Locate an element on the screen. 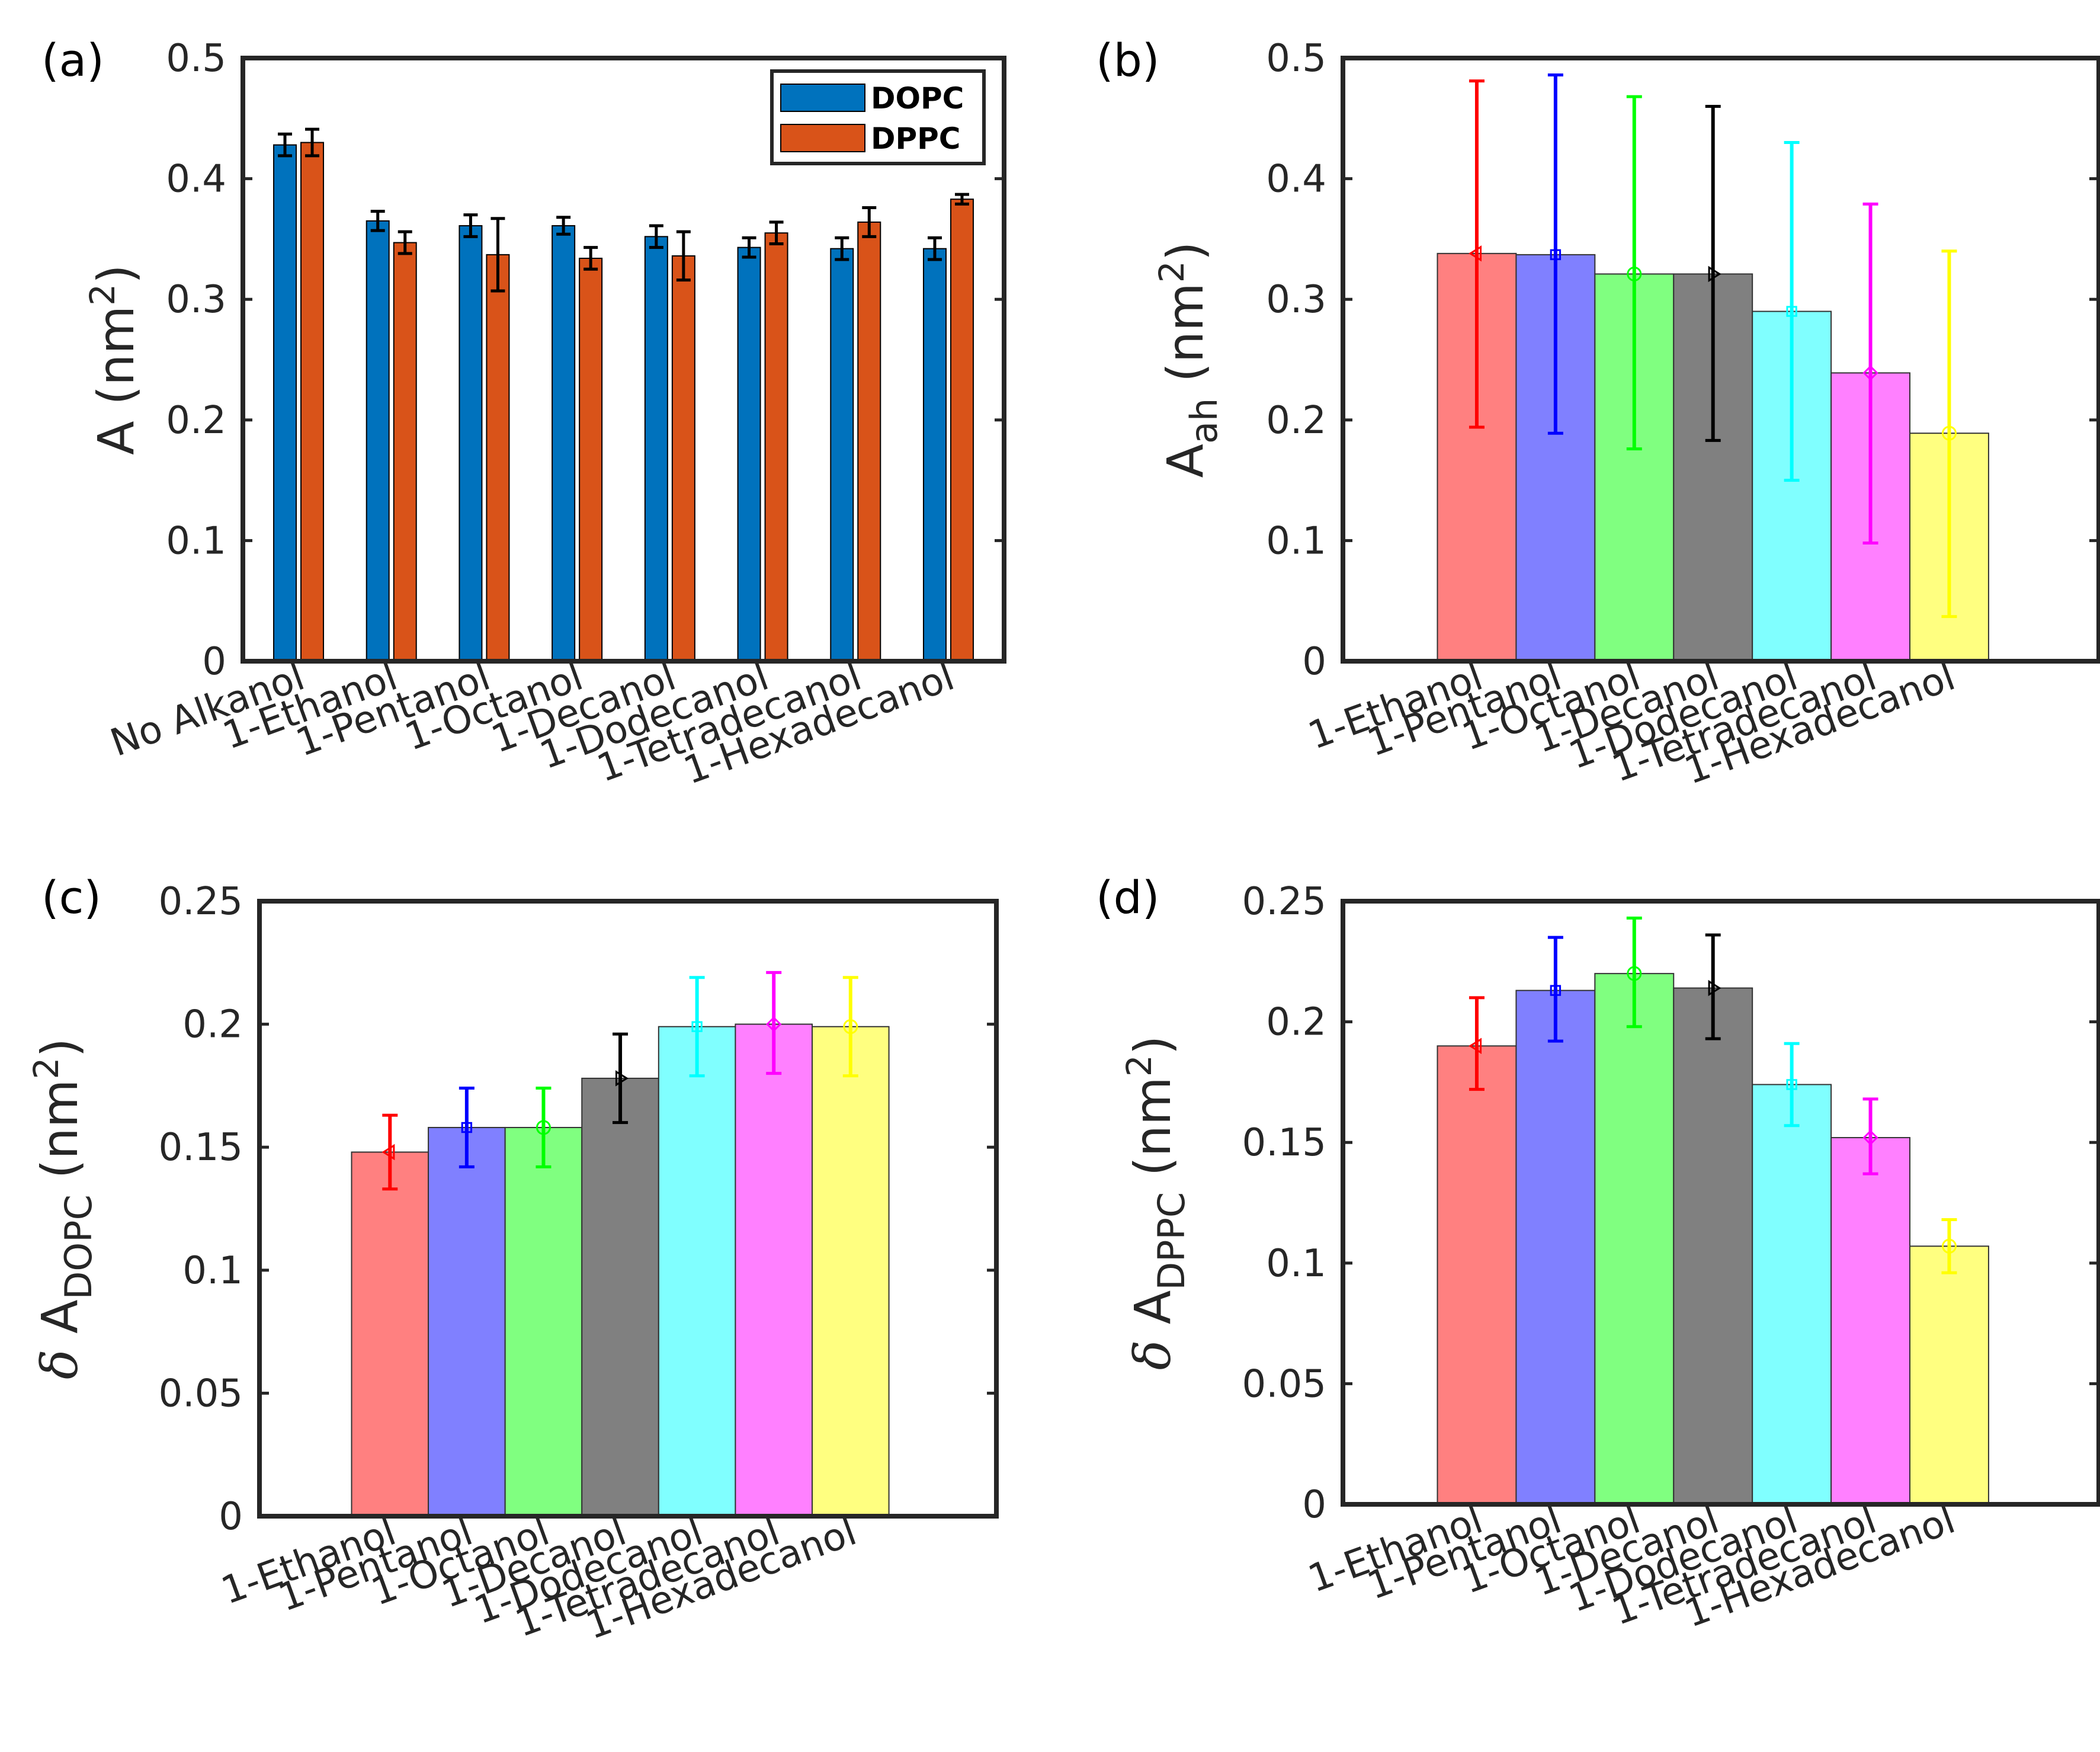 The height and width of the screenshot is (1752, 2100). panel-b-bars is located at coordinates (1713, 367).